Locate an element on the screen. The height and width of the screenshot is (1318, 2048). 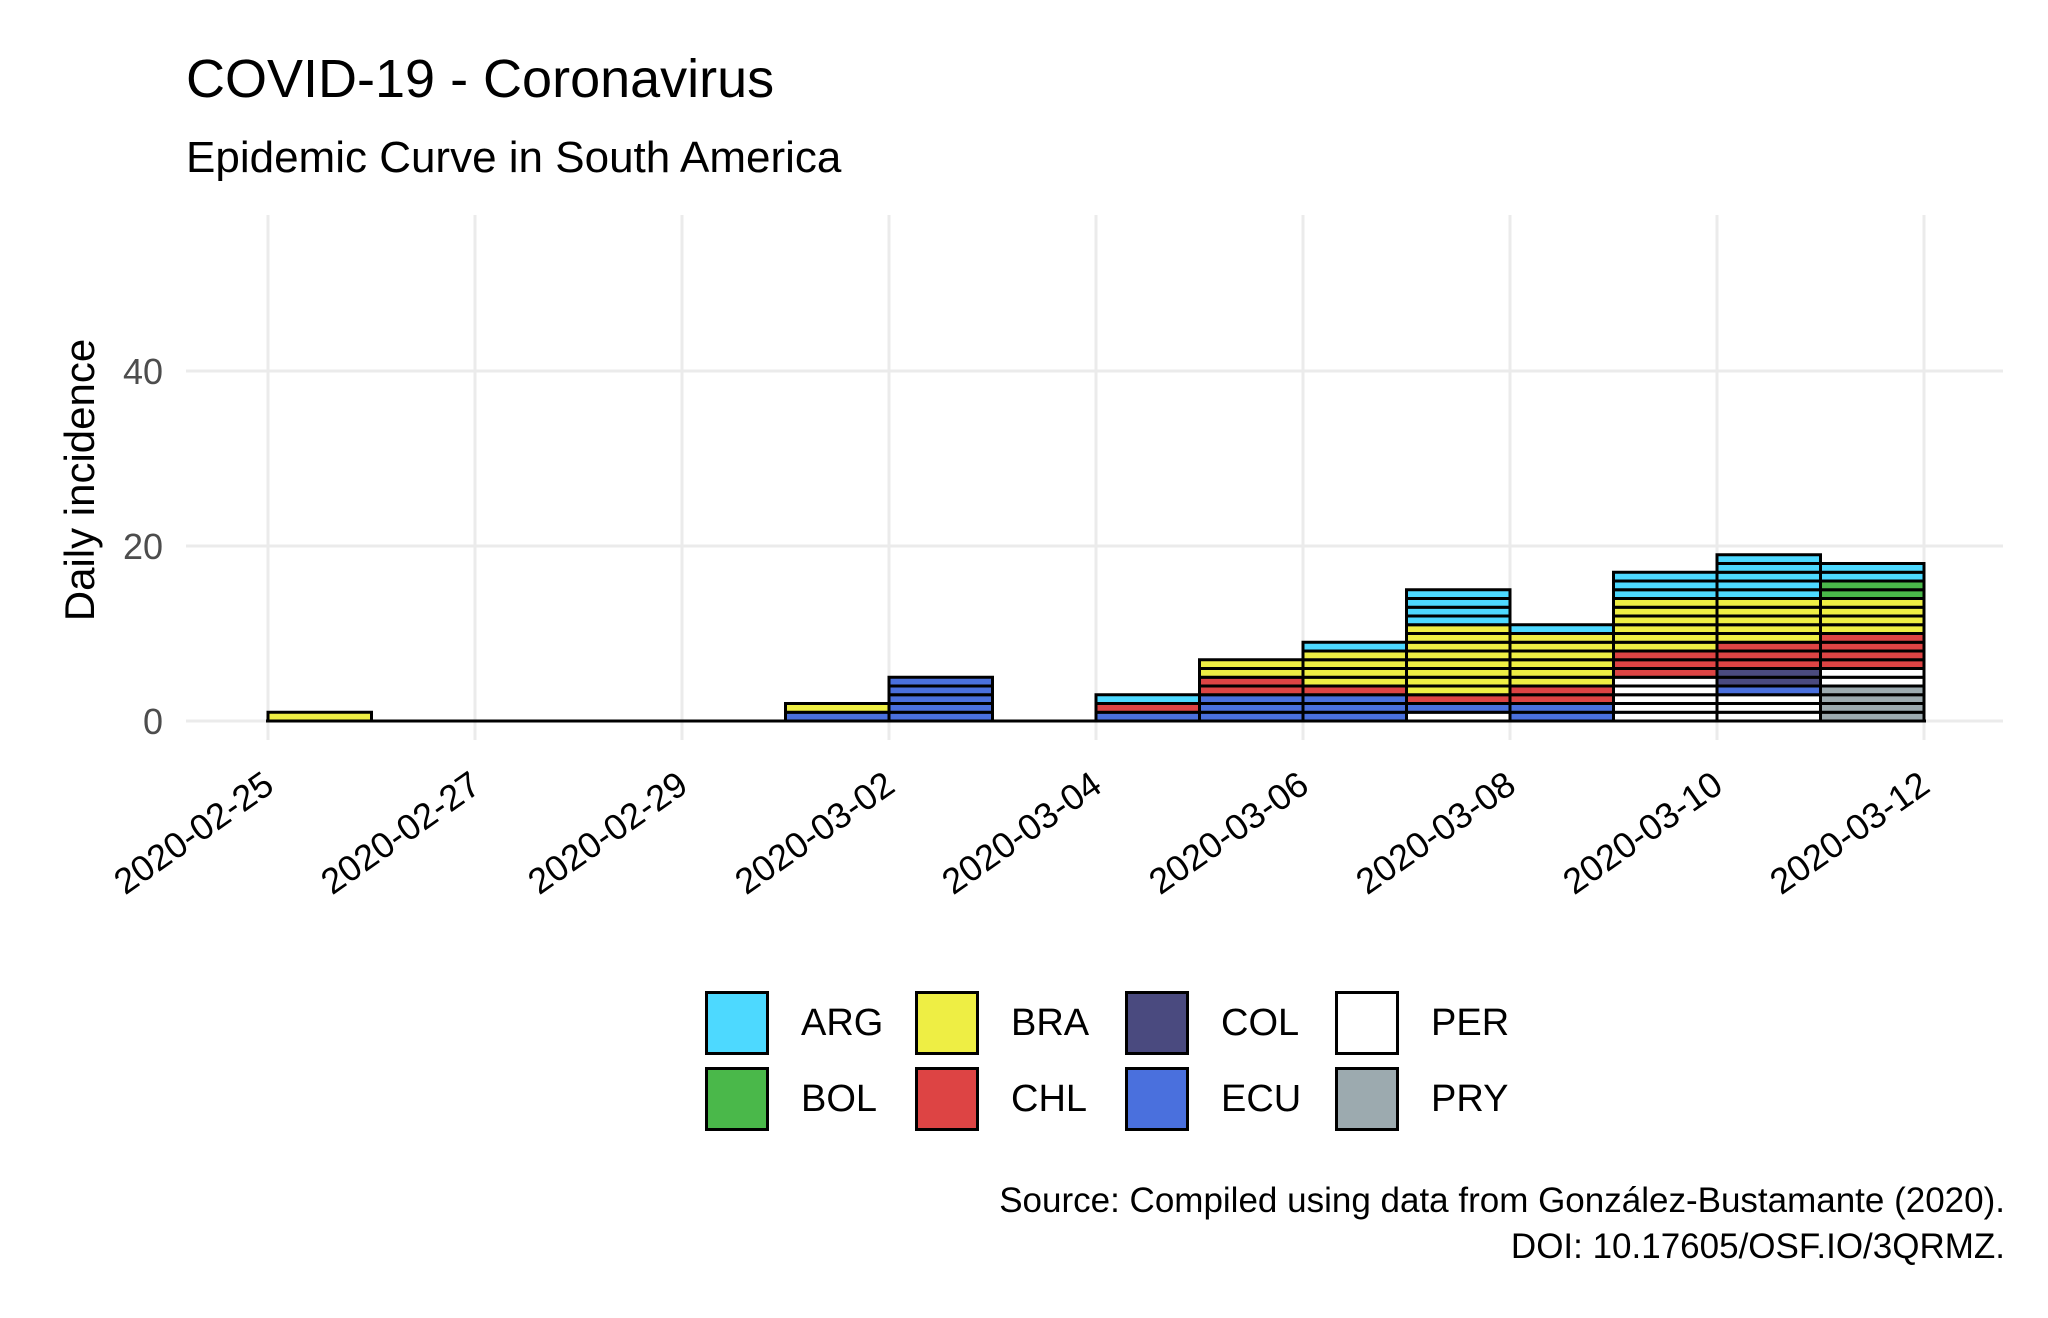
chart-subtitle: Epidemic Curve in South America is located at coordinates (514, 157).